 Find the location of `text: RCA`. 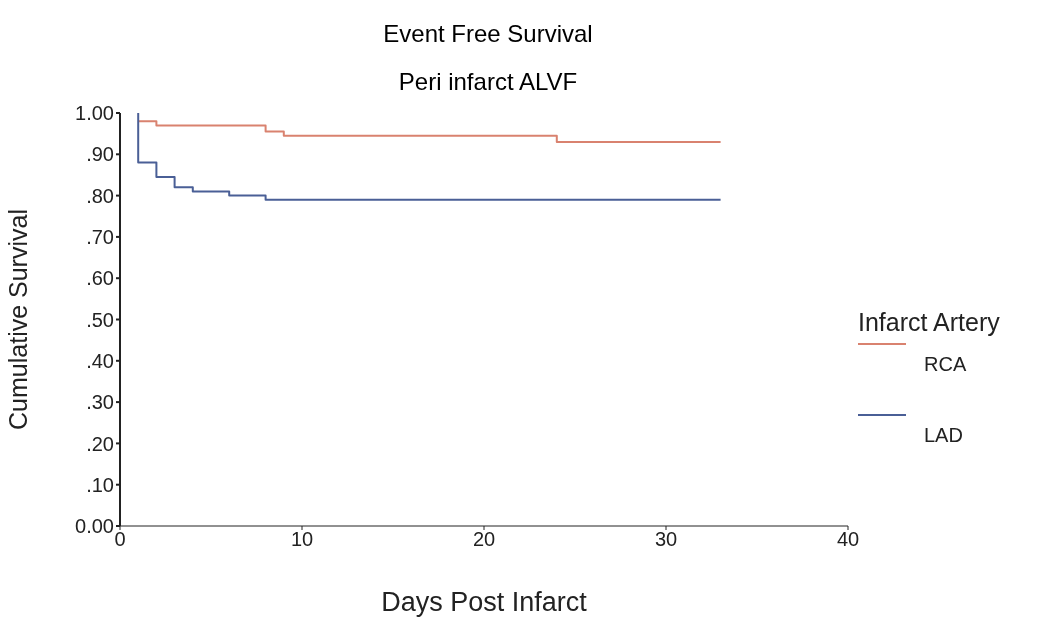

text: RCA is located at coordinates (946, 364).